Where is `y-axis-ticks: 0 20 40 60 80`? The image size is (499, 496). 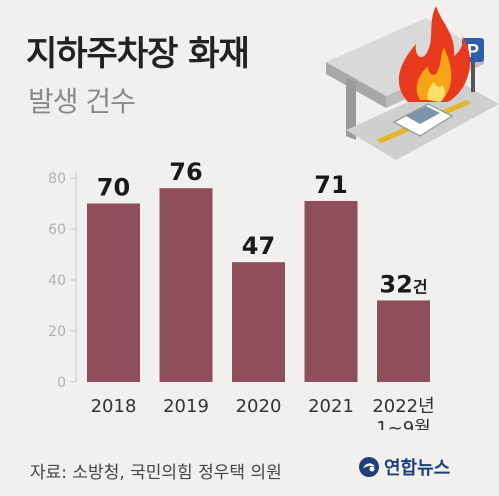
y-axis-ticks: 0 20 40 60 80 is located at coordinates (62, 281).